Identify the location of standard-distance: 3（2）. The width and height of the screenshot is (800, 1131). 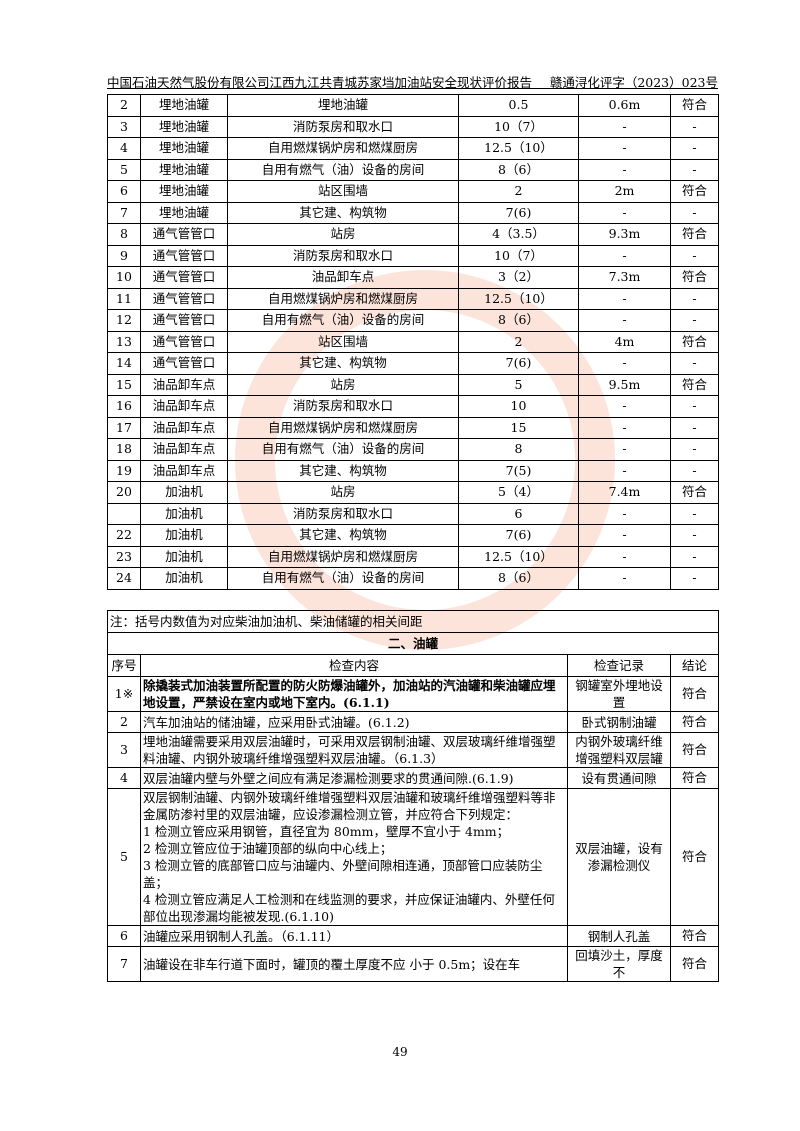
(518, 277).